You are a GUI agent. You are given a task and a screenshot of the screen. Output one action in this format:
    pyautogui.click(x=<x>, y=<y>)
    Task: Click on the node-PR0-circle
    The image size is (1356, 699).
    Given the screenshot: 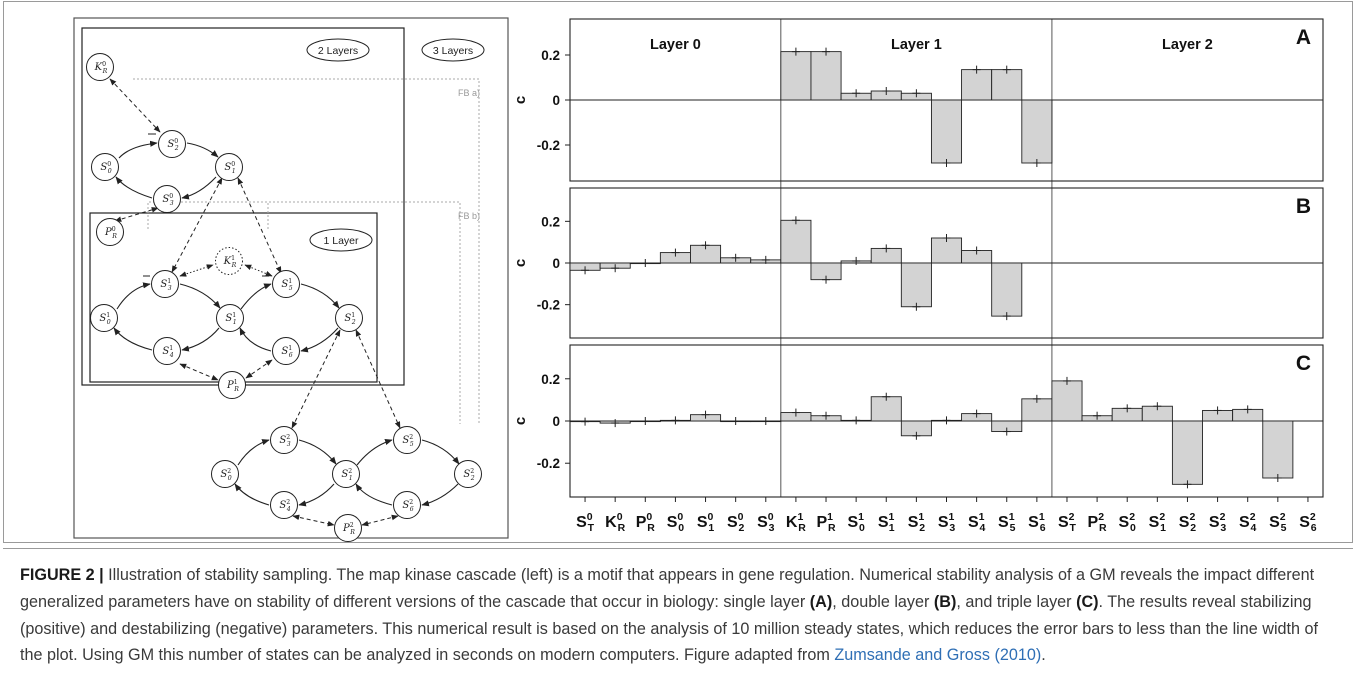 What is the action you would take?
    pyautogui.click(x=110, y=232)
    